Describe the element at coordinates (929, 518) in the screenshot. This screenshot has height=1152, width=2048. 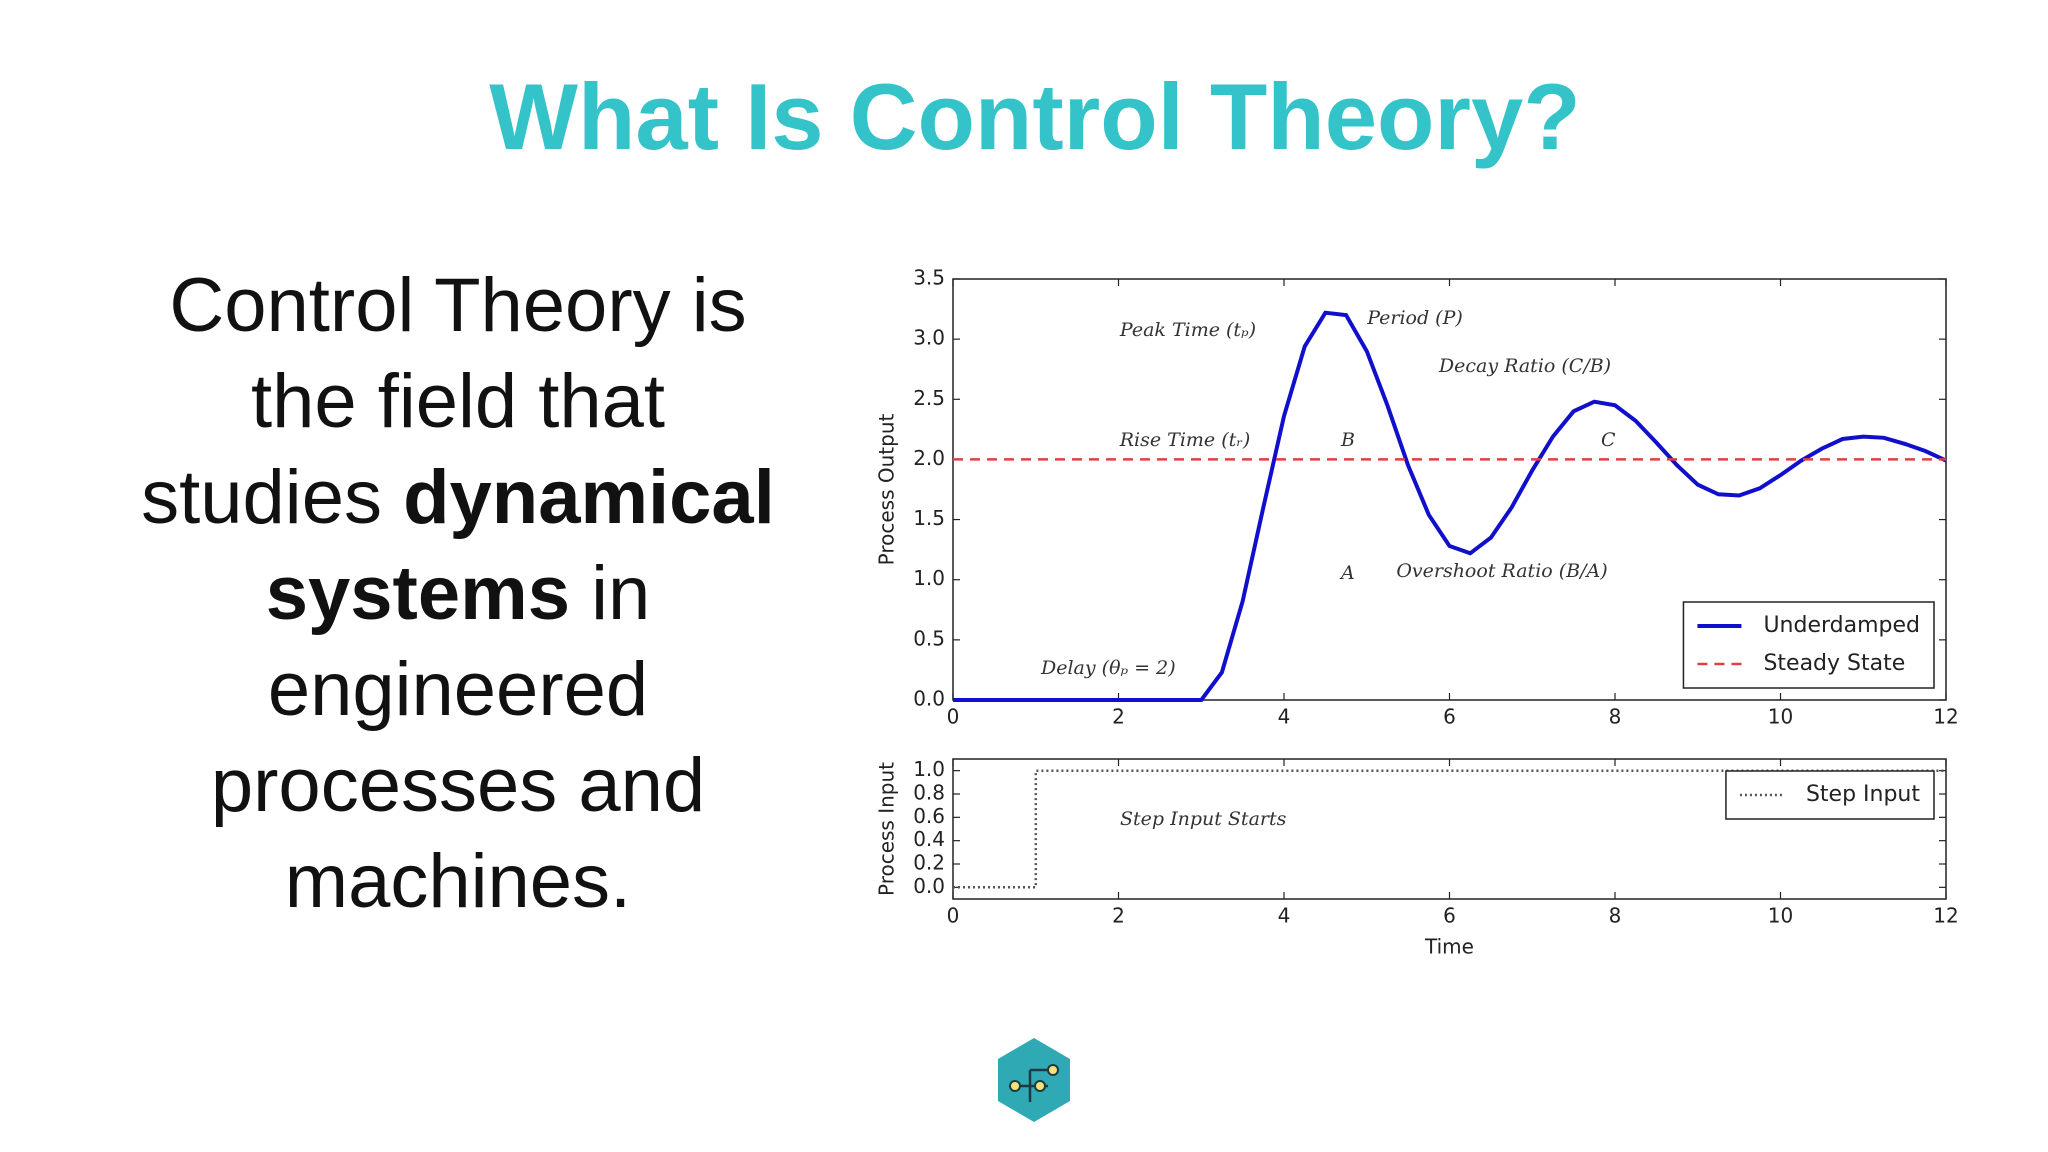
I see `y-tick-label: 1.5` at that location.